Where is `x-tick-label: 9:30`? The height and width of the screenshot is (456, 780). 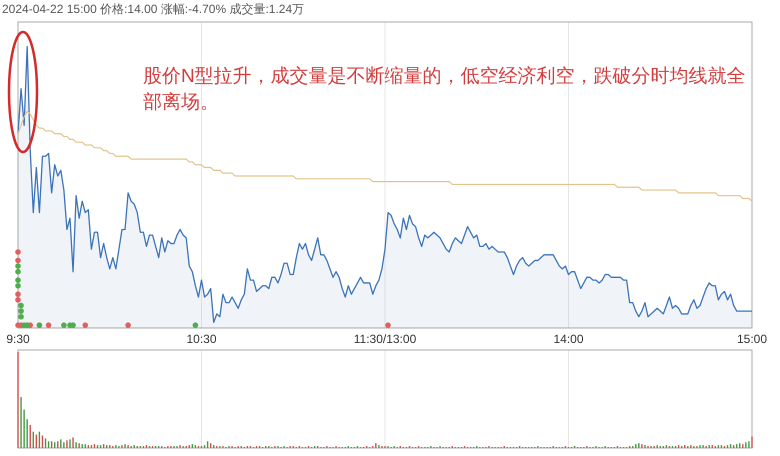
x-tick-label: 9:30 is located at coordinates (18, 339).